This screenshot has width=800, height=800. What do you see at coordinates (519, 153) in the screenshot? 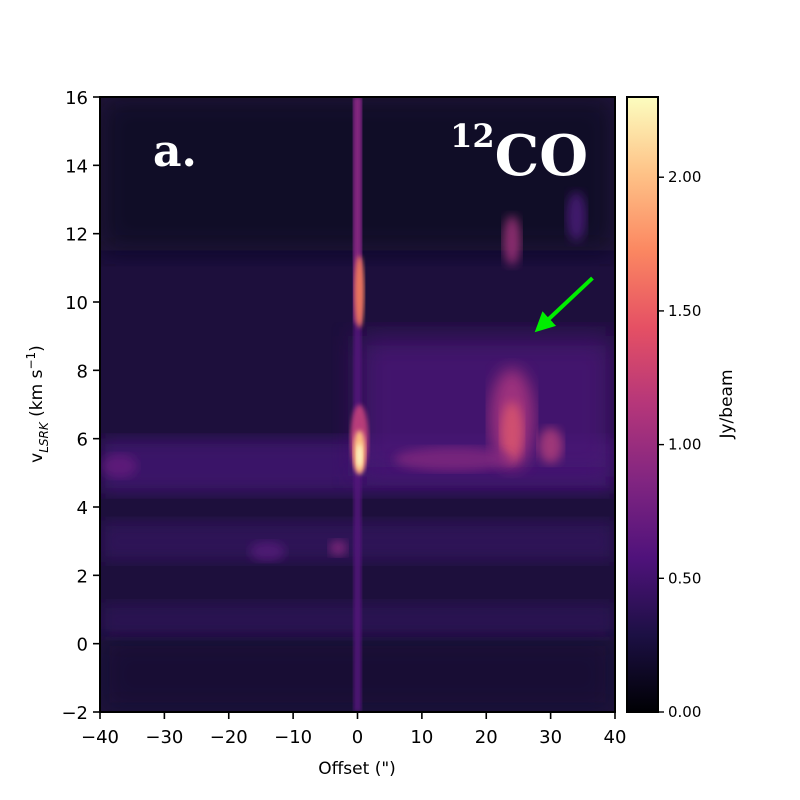
I see `tracer-label: 12CO` at bounding box center [519, 153].